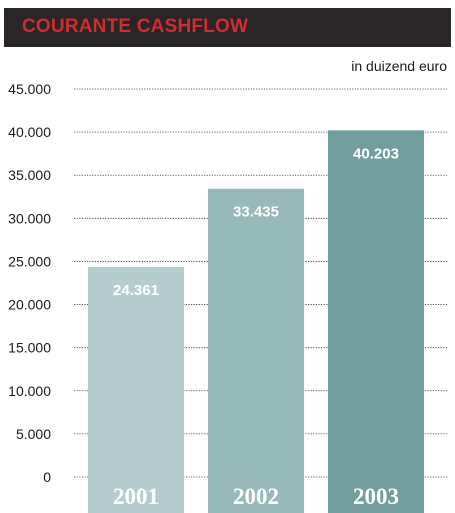  Describe the element at coordinates (256, 212) in the screenshot. I see `bar-value-label: 33.435` at that location.